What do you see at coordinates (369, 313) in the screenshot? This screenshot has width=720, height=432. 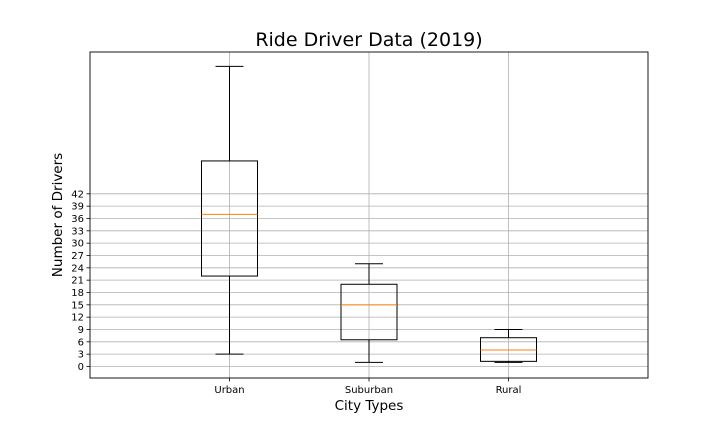 I see `box-suburban` at bounding box center [369, 313].